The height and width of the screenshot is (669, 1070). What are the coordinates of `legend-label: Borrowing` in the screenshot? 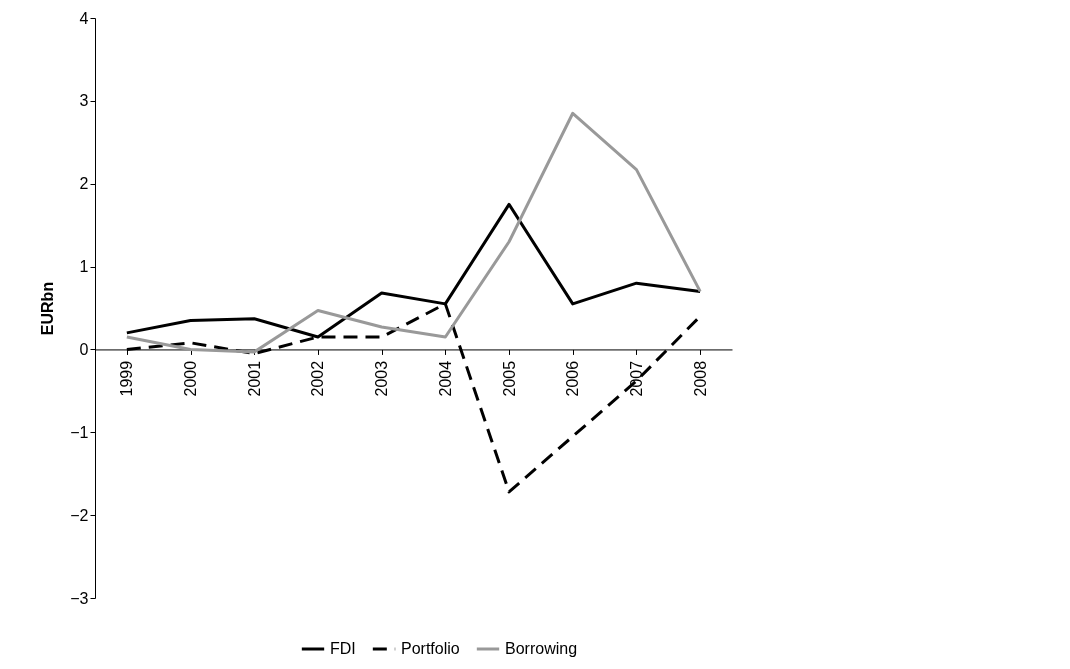 It's located at (541, 648).